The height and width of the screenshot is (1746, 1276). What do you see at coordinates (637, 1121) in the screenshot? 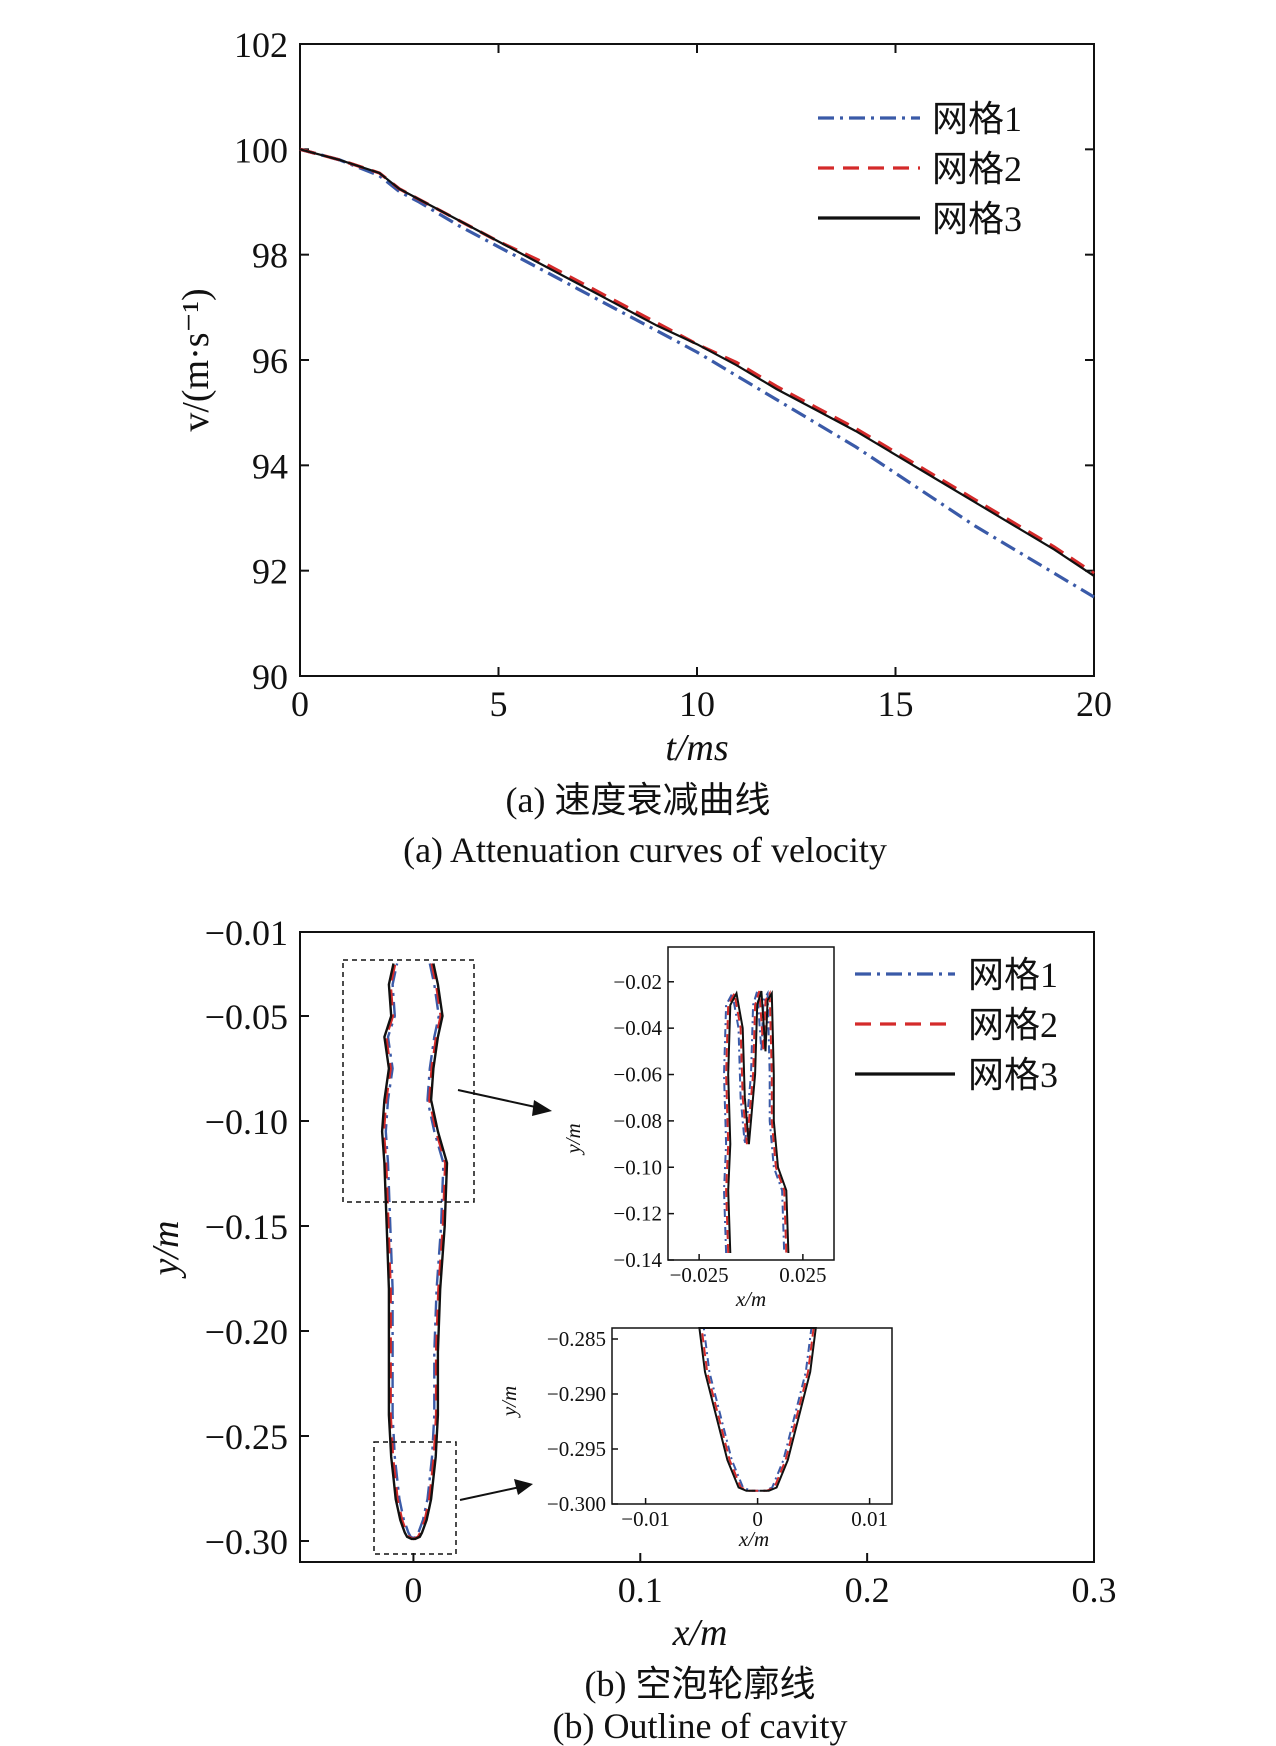
I see `inset-top-y-tick-label: −0.08` at bounding box center [637, 1121].